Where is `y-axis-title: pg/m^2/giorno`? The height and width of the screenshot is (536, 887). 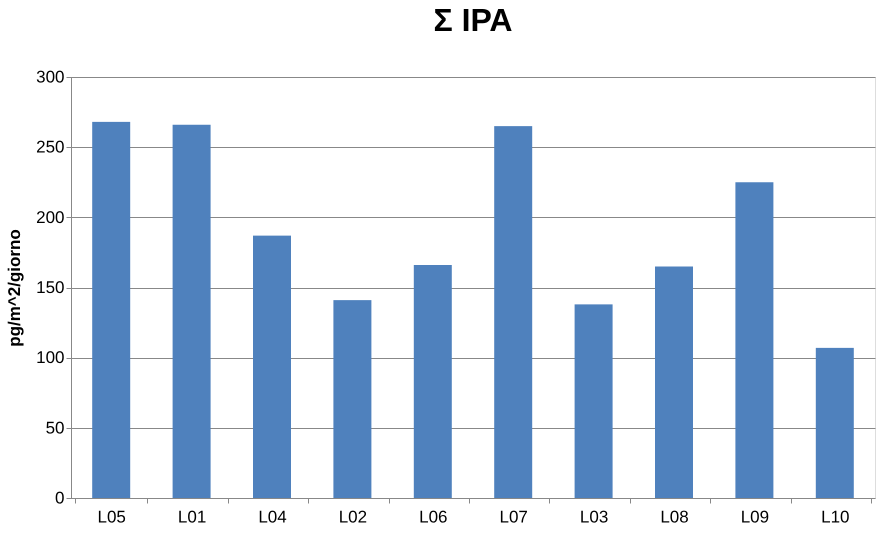
y-axis-title: pg/m^2/giorno is located at coordinates (14, 288).